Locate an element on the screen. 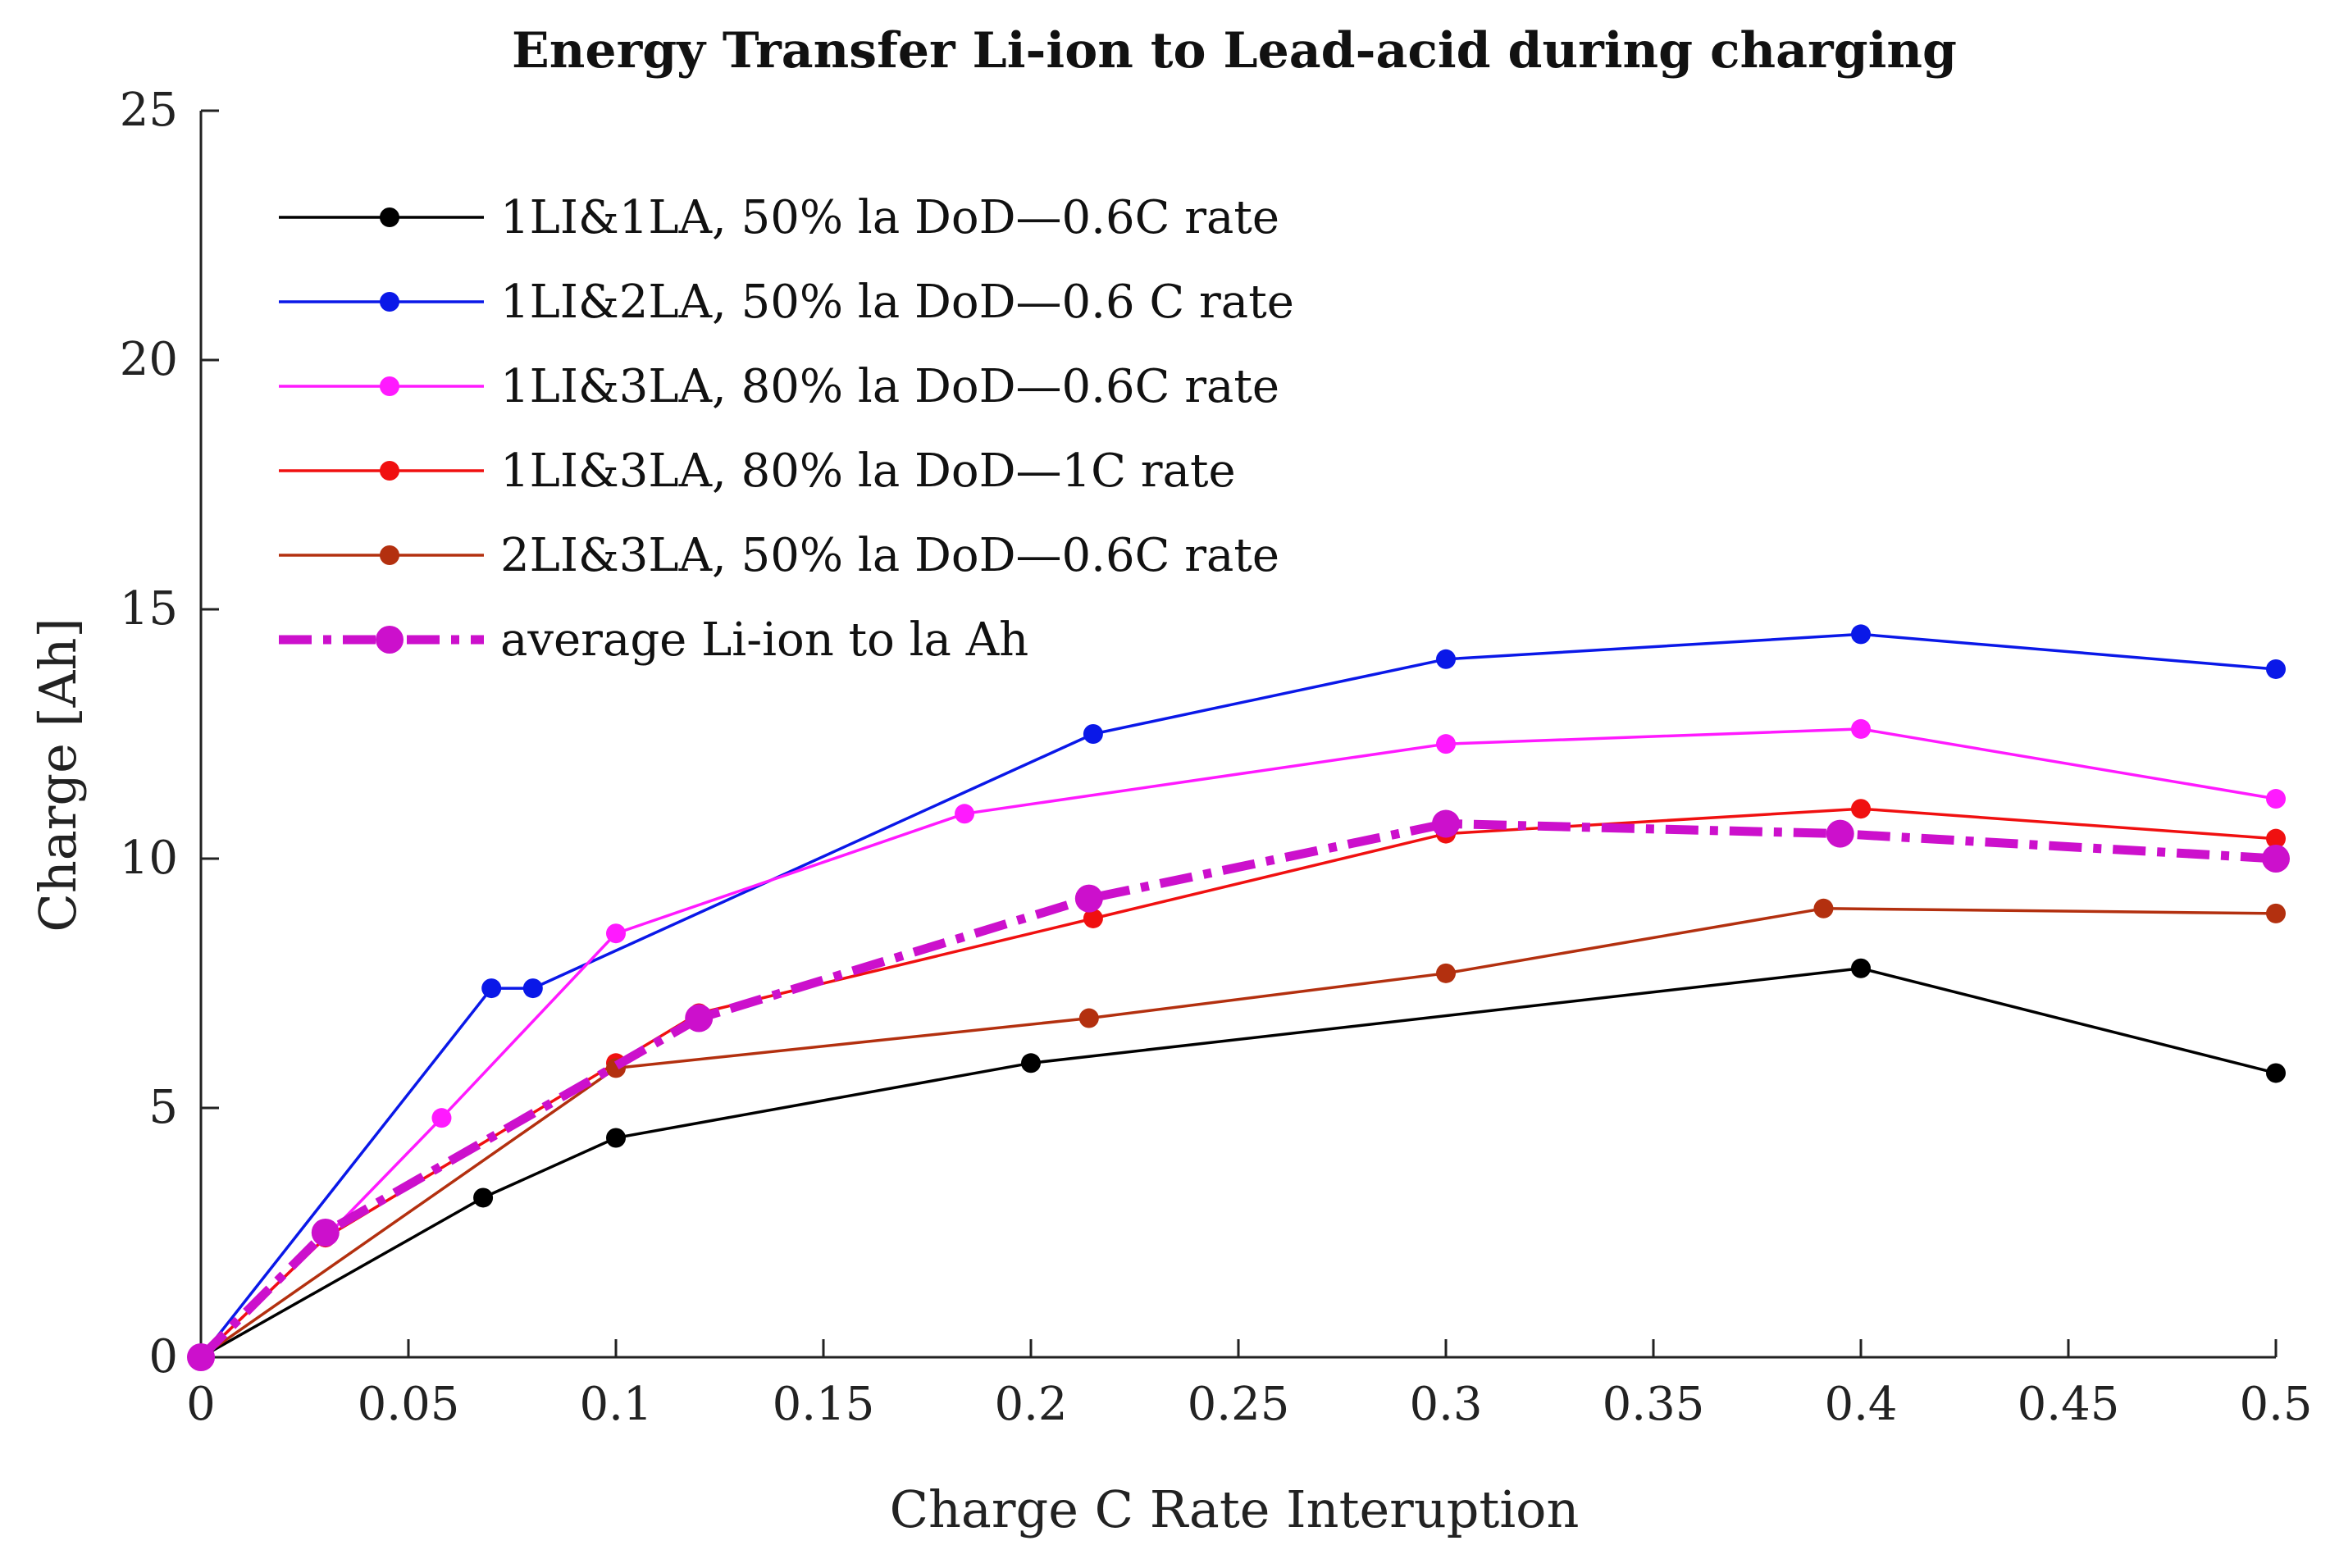  x-tick-label: 0.2 is located at coordinates (1030, 1404).